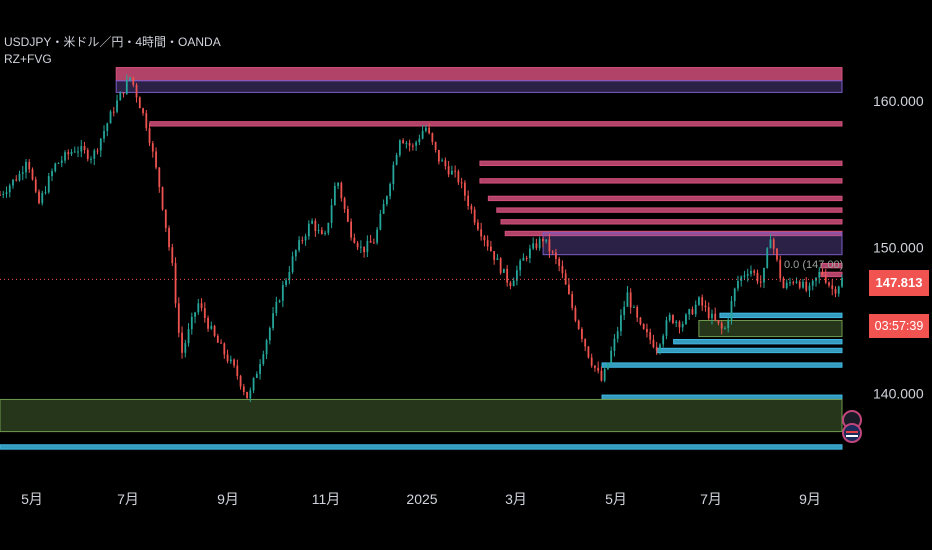 Image resolution: width=932 pixels, height=550 pixels. I want to click on y-tick-label: 140.000, so click(898, 394).